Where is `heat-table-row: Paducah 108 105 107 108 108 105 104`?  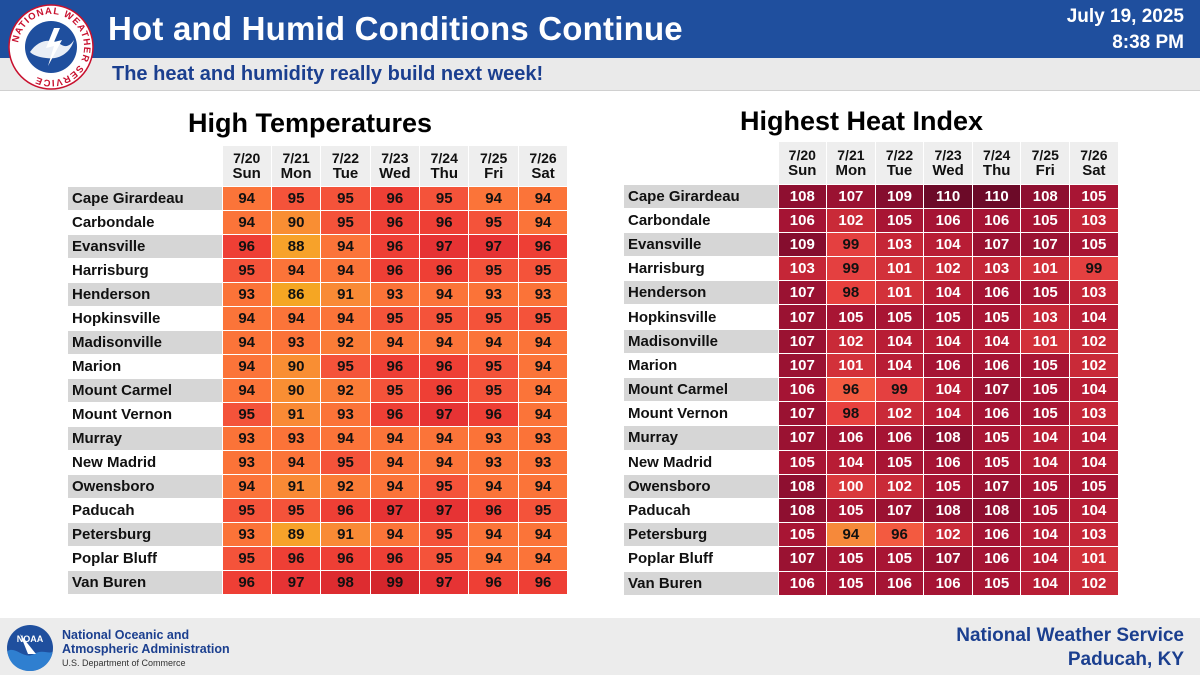
heat-table-row: Paducah 108 105 107 108 108 105 104 is located at coordinates (871, 510).